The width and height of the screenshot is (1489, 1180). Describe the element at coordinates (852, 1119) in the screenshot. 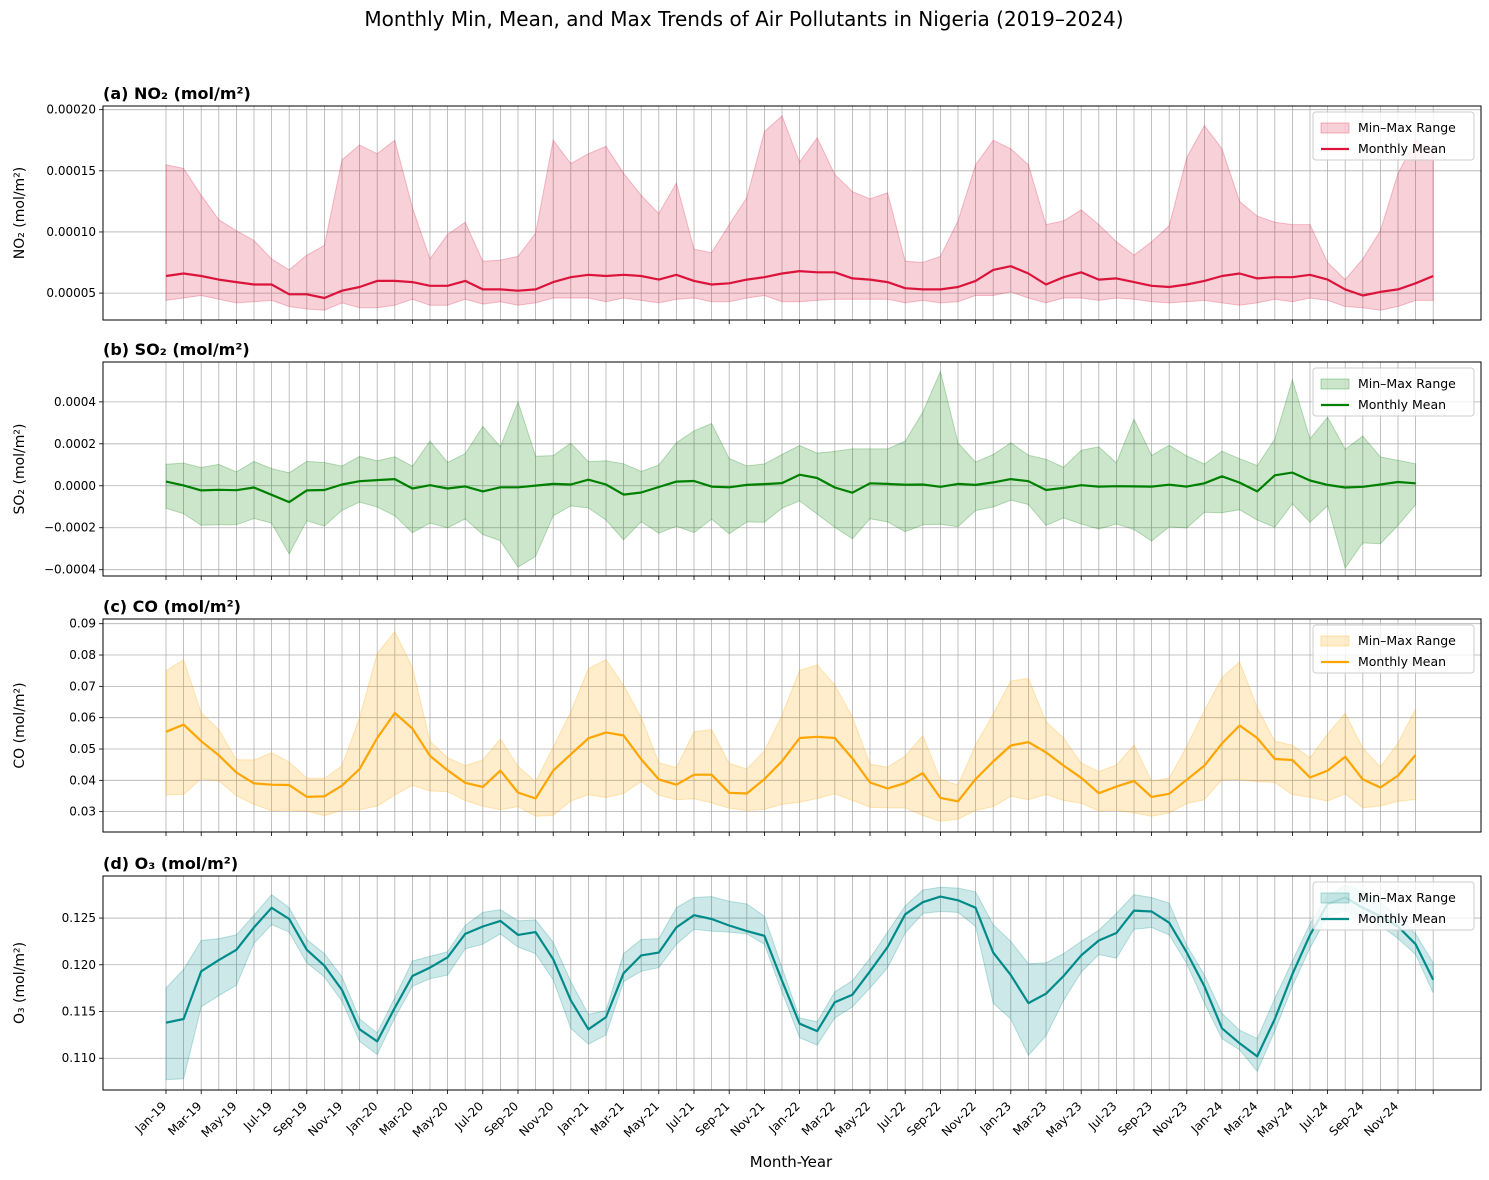

I see `x-tick-label: May-22` at that location.